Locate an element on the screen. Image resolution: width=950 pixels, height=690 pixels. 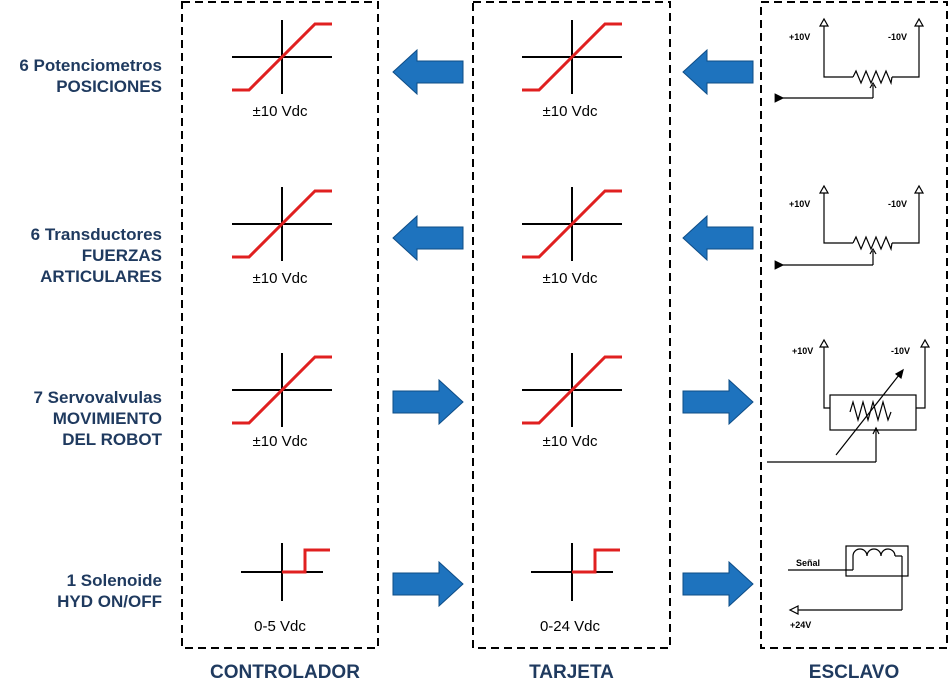
row-label-solenoide: 1 Solenoide HYD ON/OFF is located at coordinates (81, 591).